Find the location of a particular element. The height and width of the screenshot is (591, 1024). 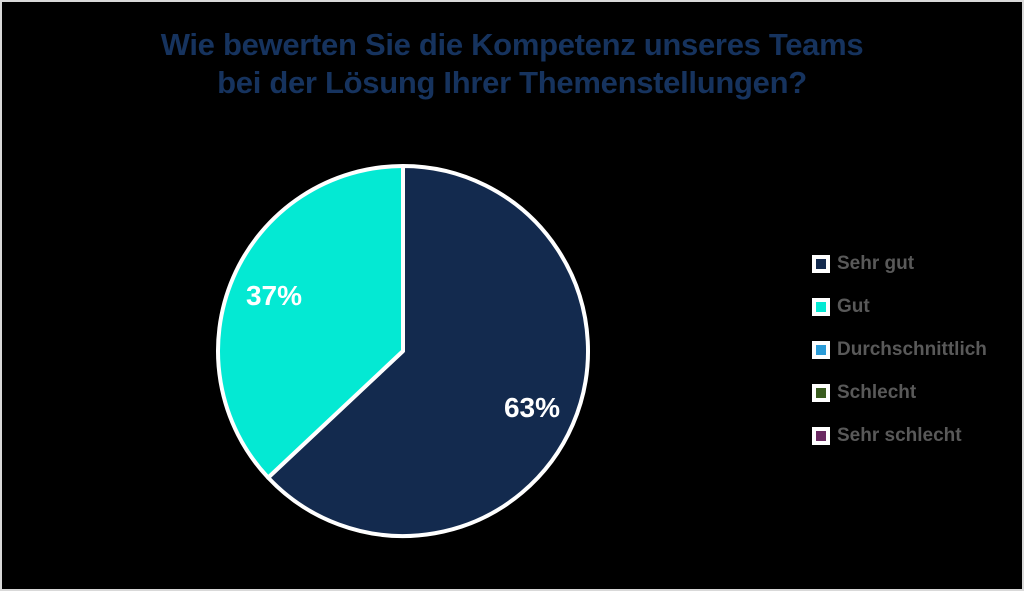

legend-label-durchschnittlich: Durchschnittlich is located at coordinates (912, 349).